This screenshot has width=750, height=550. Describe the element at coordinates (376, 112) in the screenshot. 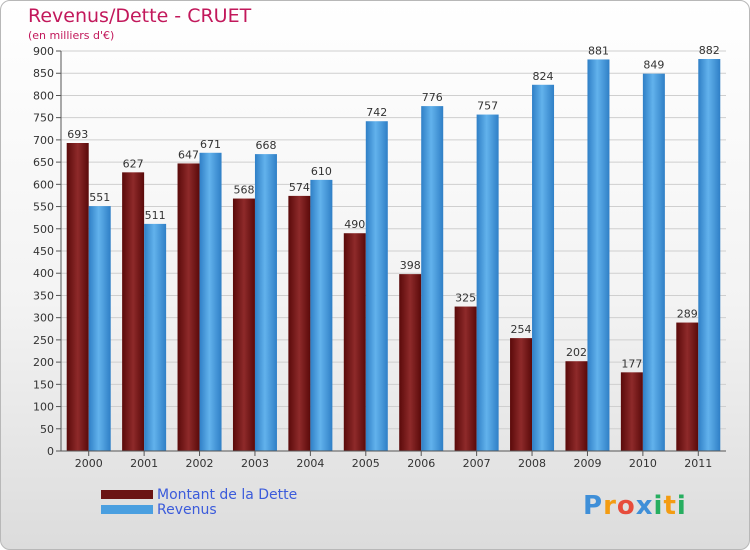

I see `data-label-revenus: 742` at that location.